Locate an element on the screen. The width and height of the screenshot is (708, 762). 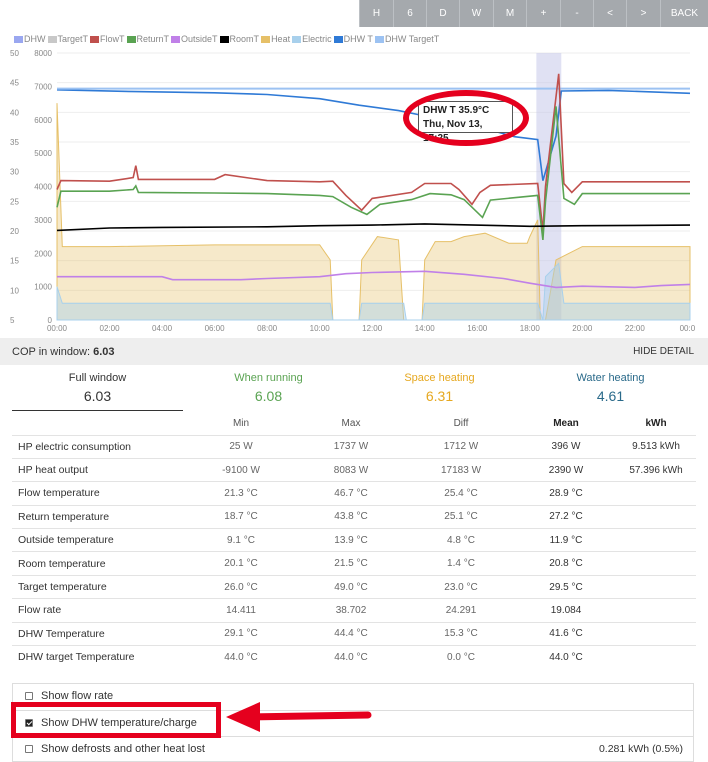
stat-value: 29.1 °C is located at coordinates (241, 633).